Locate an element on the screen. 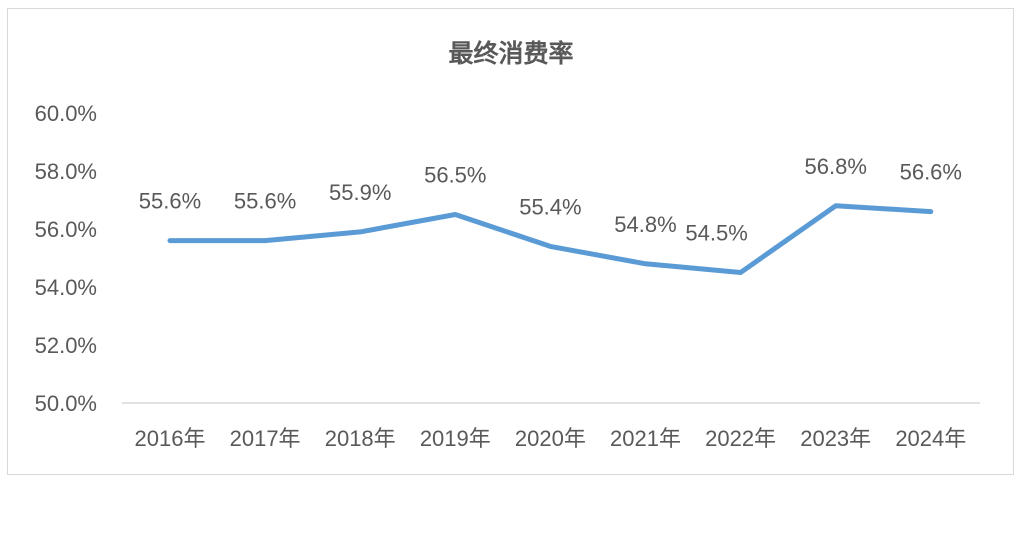  data-label: 55.9% is located at coordinates (360, 192).